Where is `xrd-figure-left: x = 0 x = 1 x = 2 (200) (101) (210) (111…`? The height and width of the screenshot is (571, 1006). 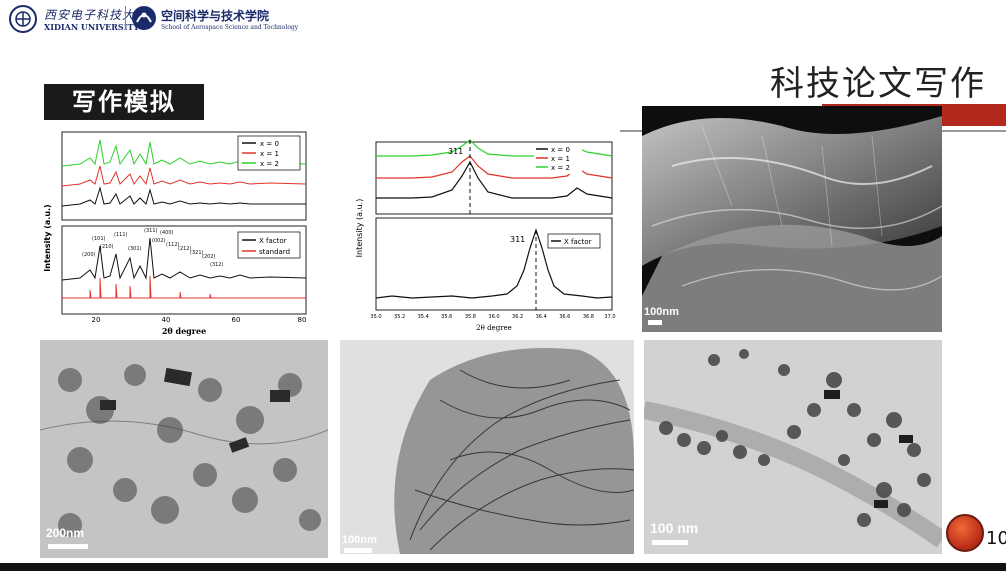
xrd-figure-left: x = 0 x = 1 x = 2 (200) (101) (210) (111… is located at coordinates (176, 233).